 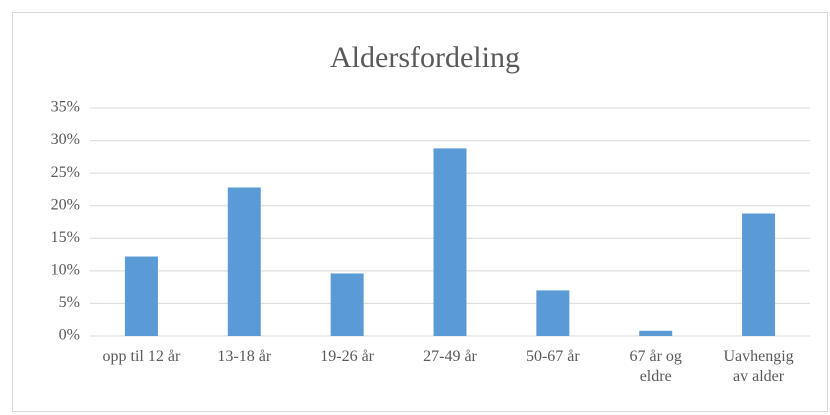 I want to click on y-tick-label: 25%, so click(x=65, y=172).